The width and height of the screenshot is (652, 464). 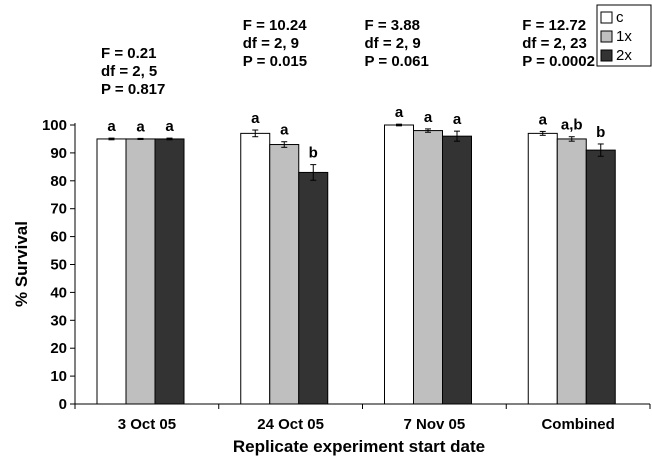 I want to click on legend: c 1x 2x, so click(x=624, y=35).